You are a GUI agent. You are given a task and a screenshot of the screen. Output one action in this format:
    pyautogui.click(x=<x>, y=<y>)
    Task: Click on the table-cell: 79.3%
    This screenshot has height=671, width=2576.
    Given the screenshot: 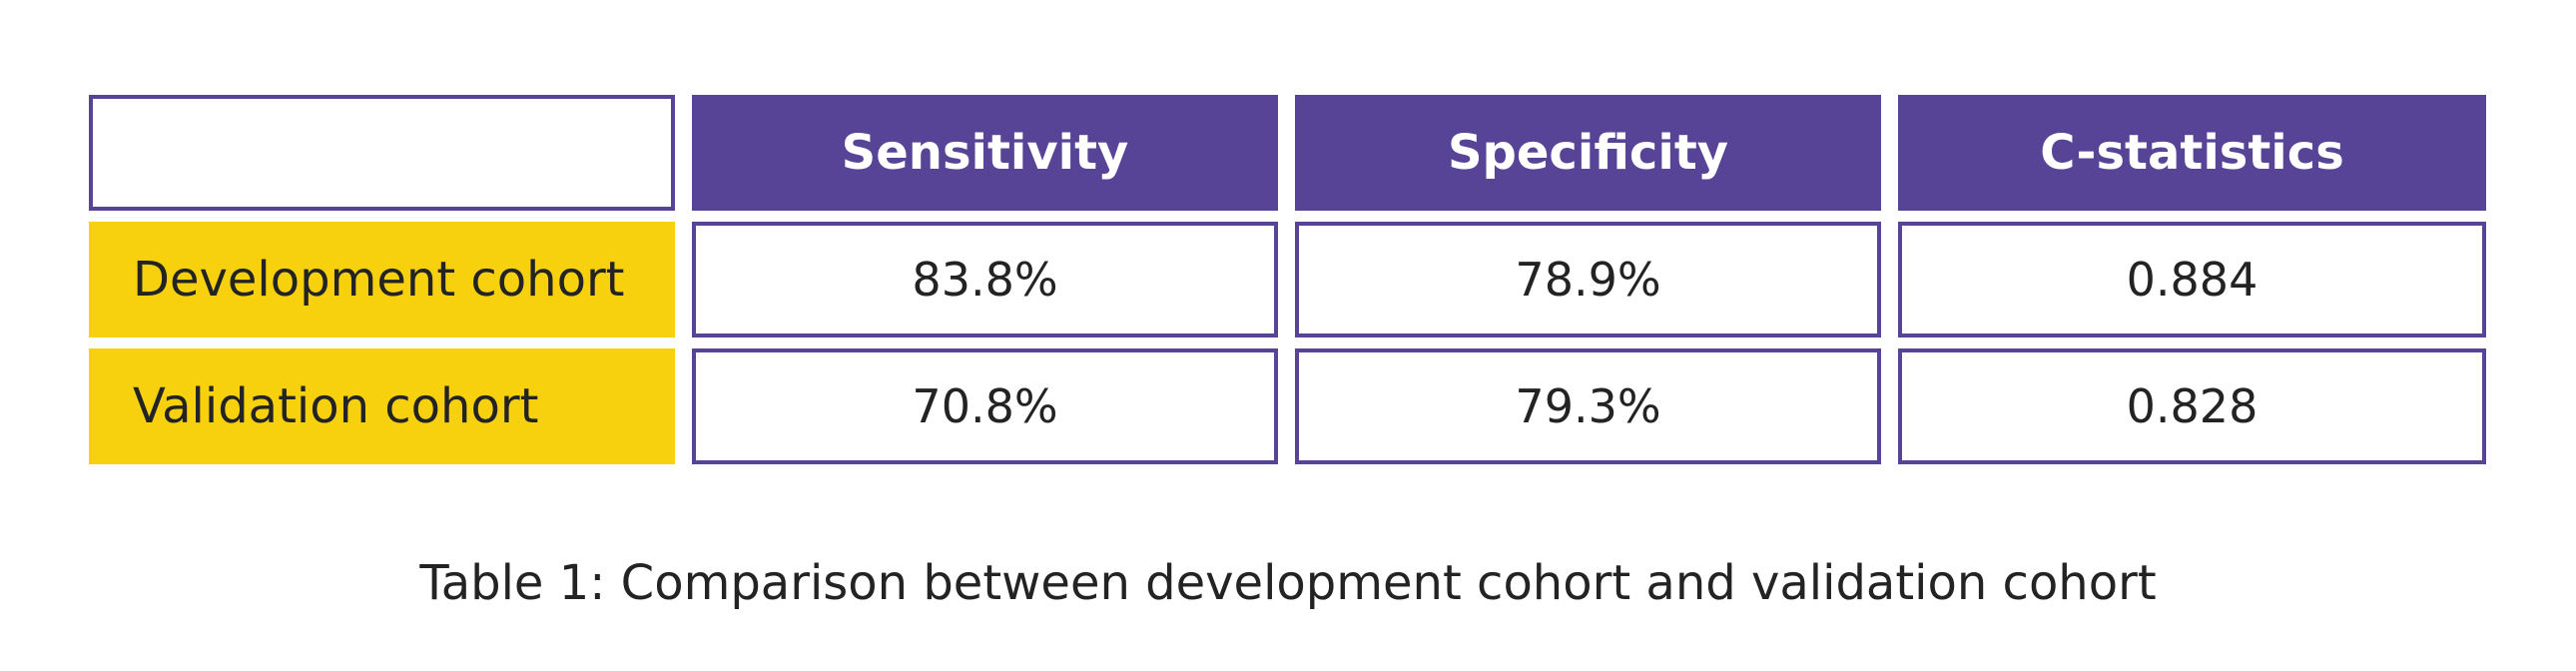 What is the action you would take?
    pyautogui.click(x=1588, y=406)
    